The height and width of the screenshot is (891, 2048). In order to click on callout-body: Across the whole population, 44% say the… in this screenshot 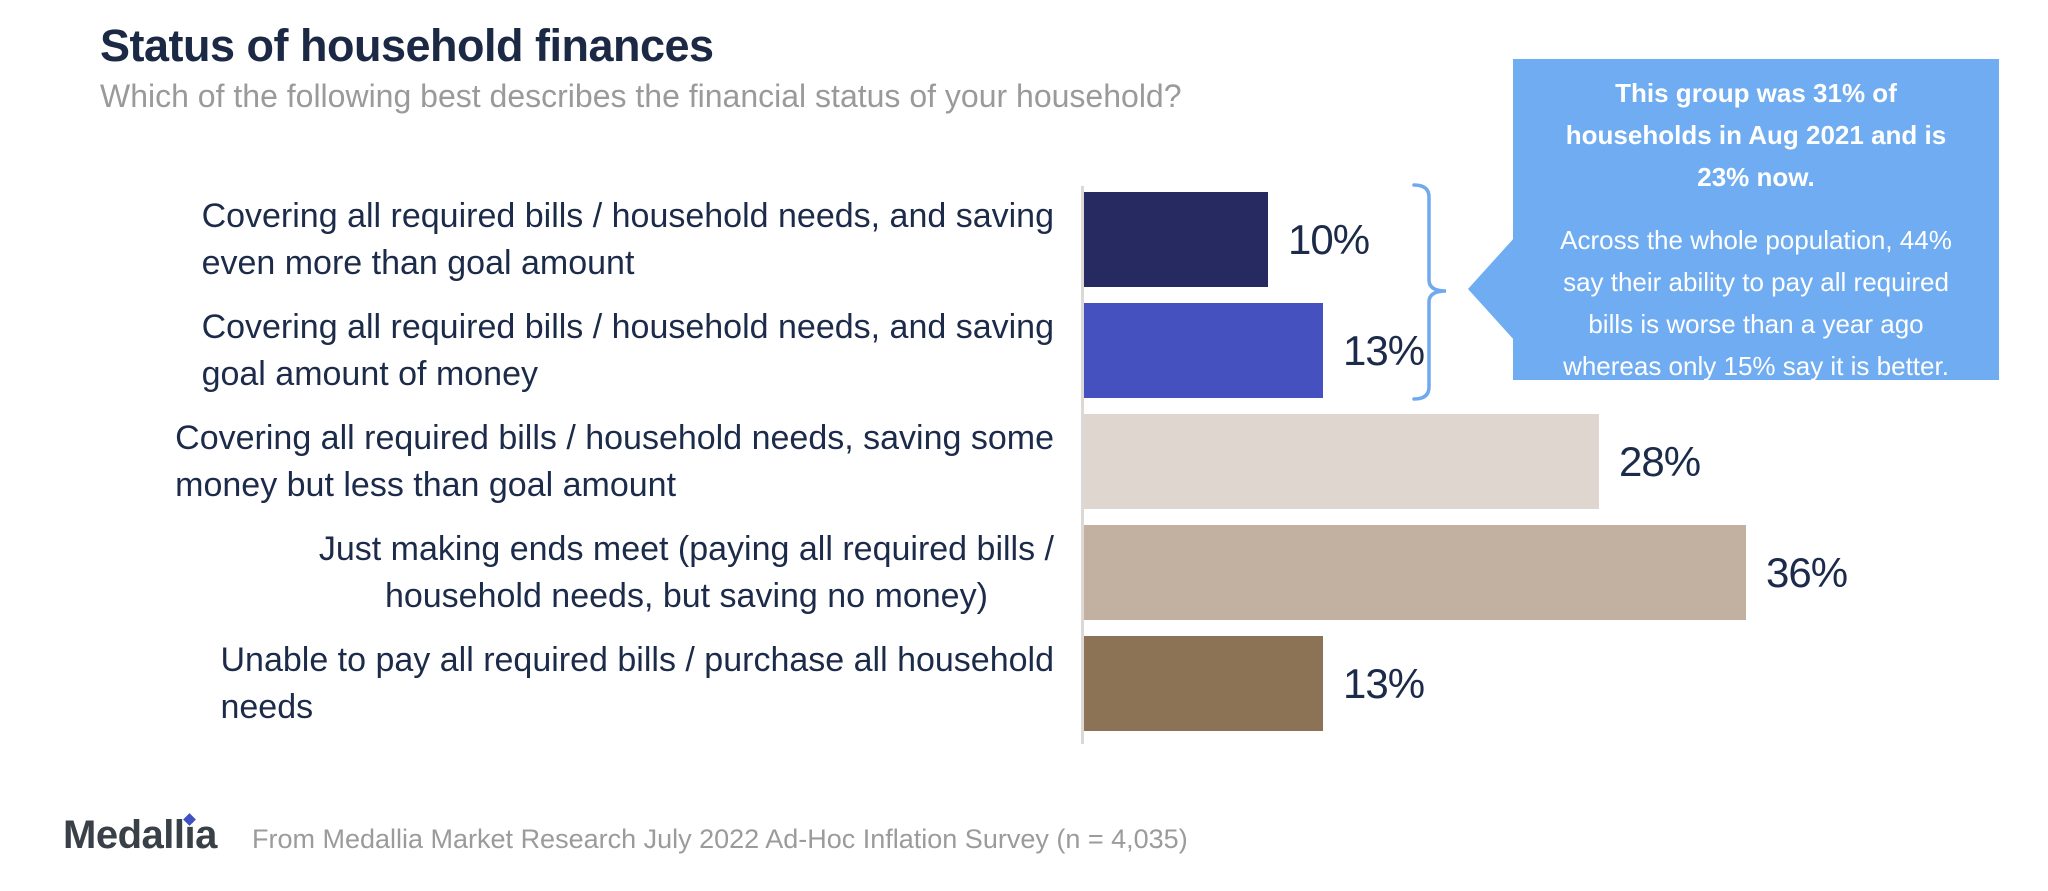, I will do `click(1756, 303)`.